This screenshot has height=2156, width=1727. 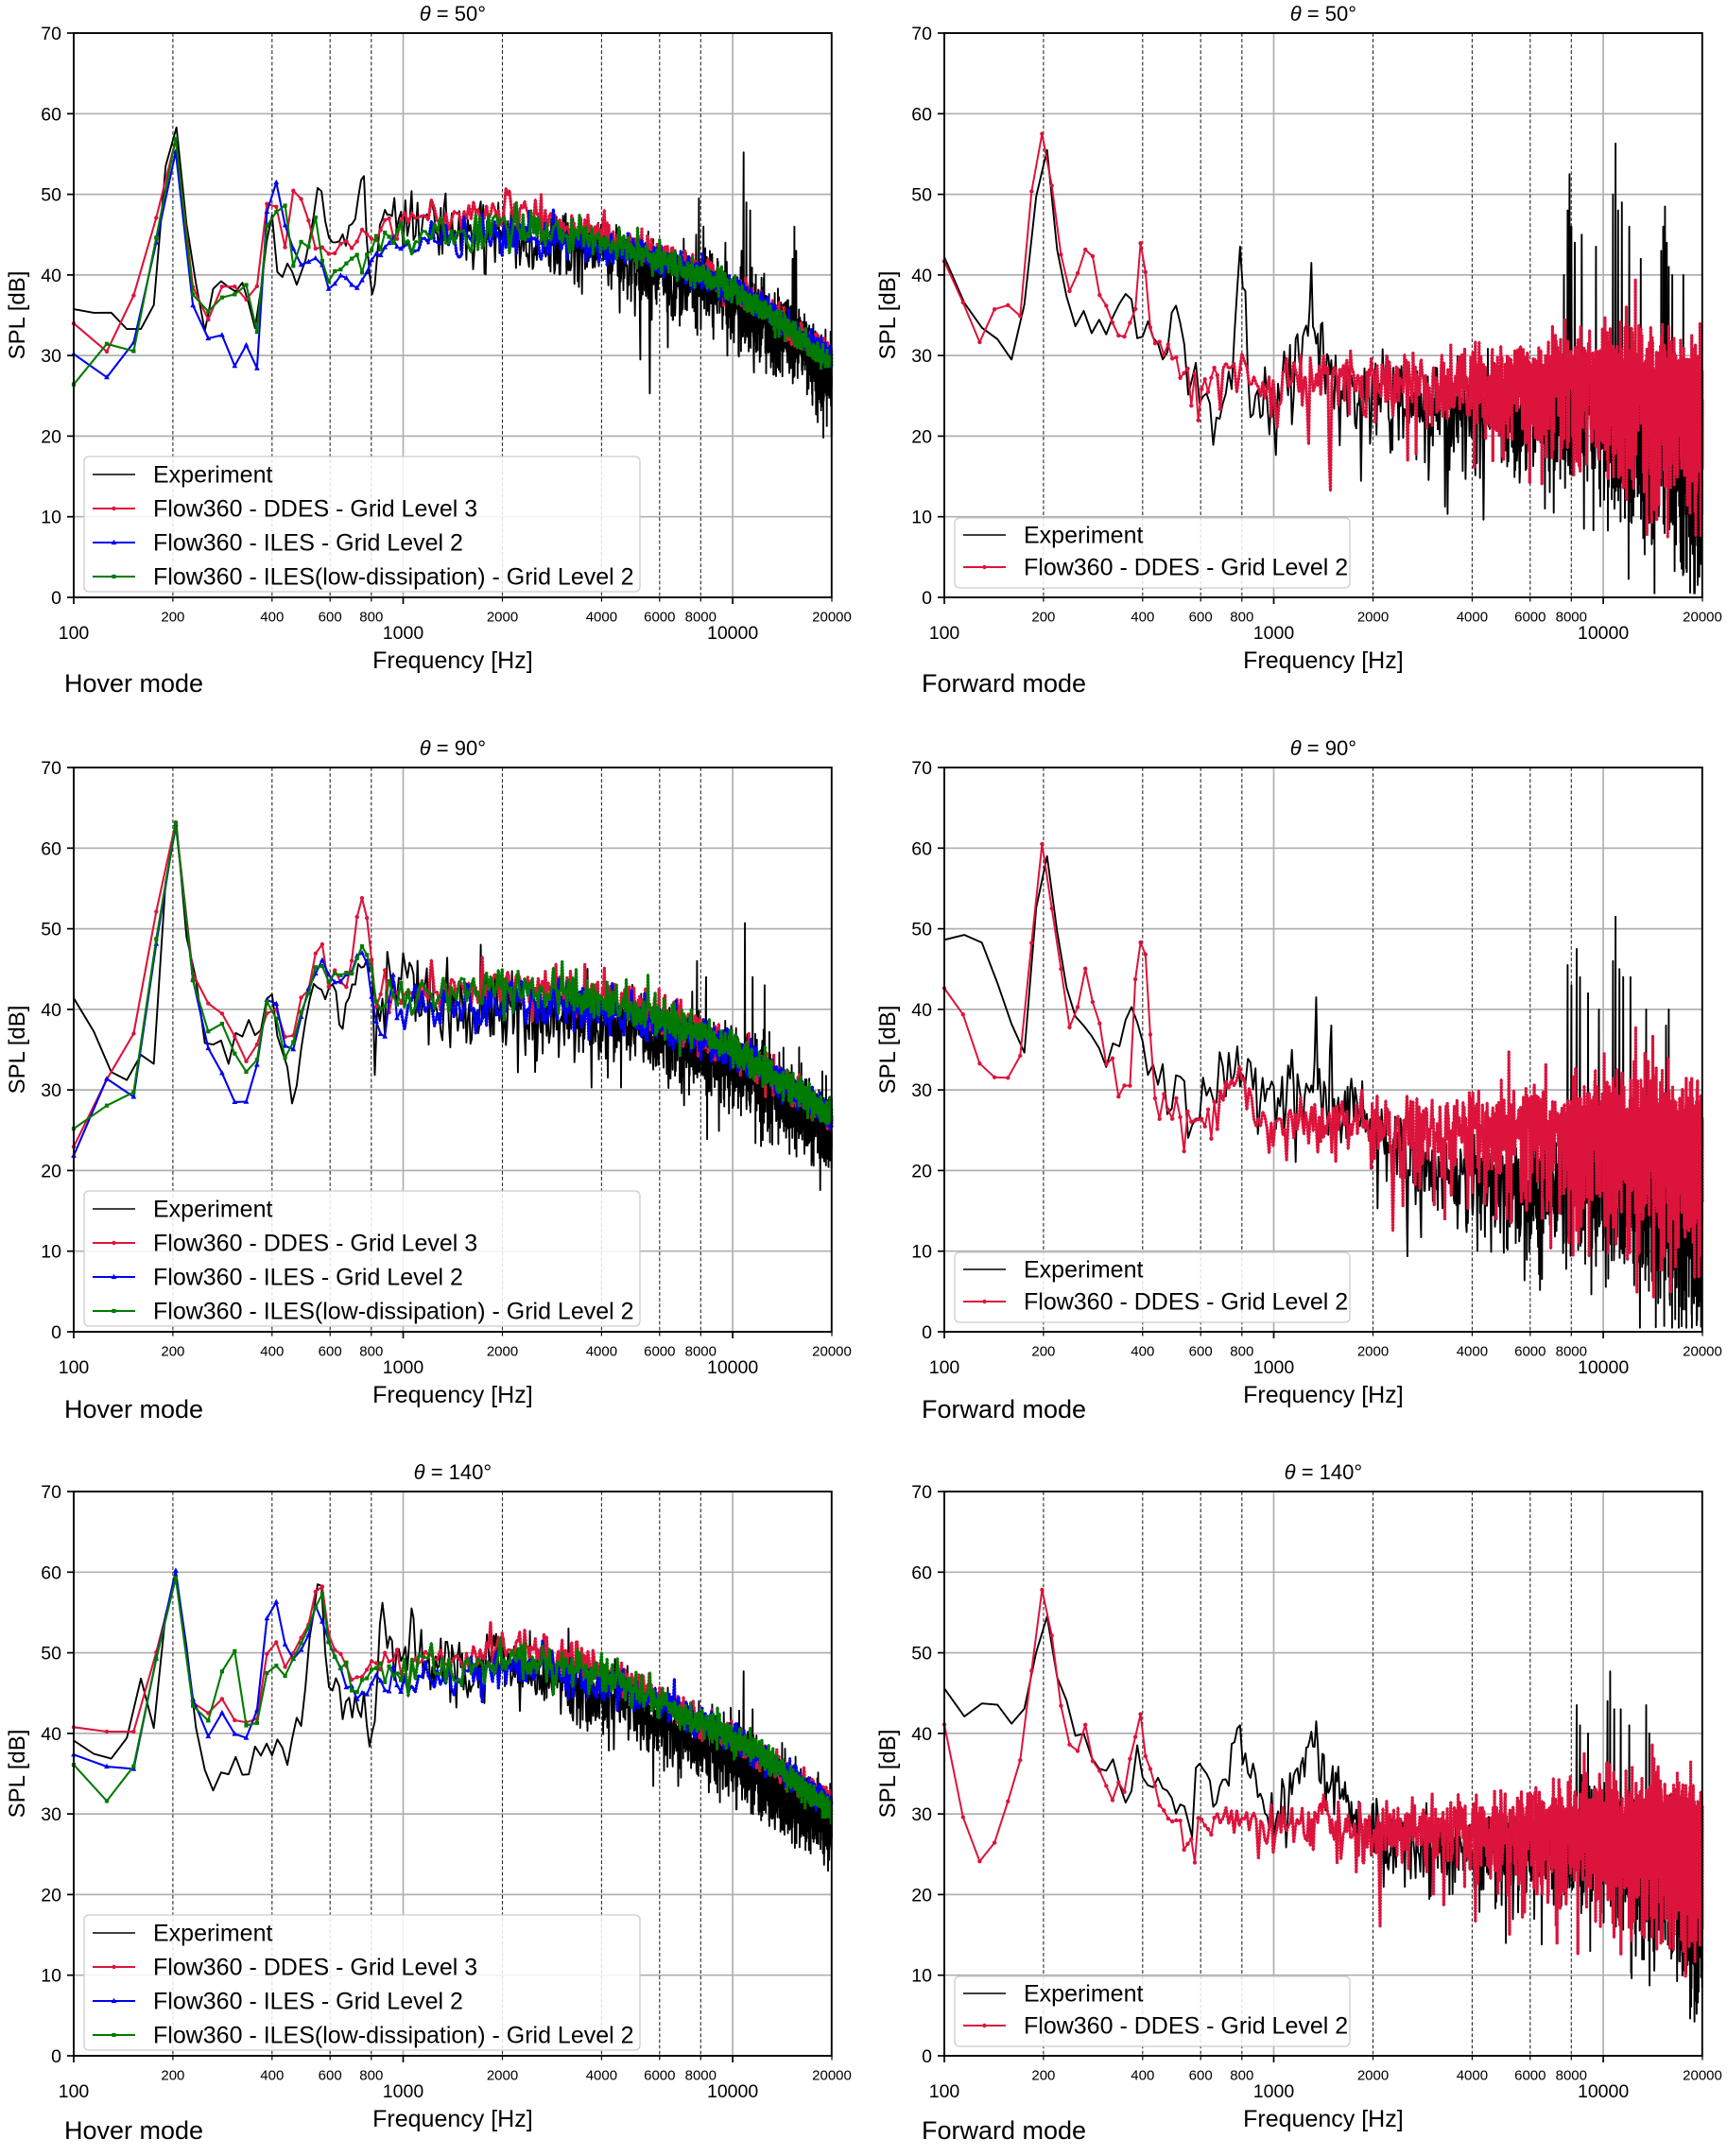 What do you see at coordinates (1324, 1472) in the screenshot?
I see `svg-text: θ = 140°` at bounding box center [1324, 1472].